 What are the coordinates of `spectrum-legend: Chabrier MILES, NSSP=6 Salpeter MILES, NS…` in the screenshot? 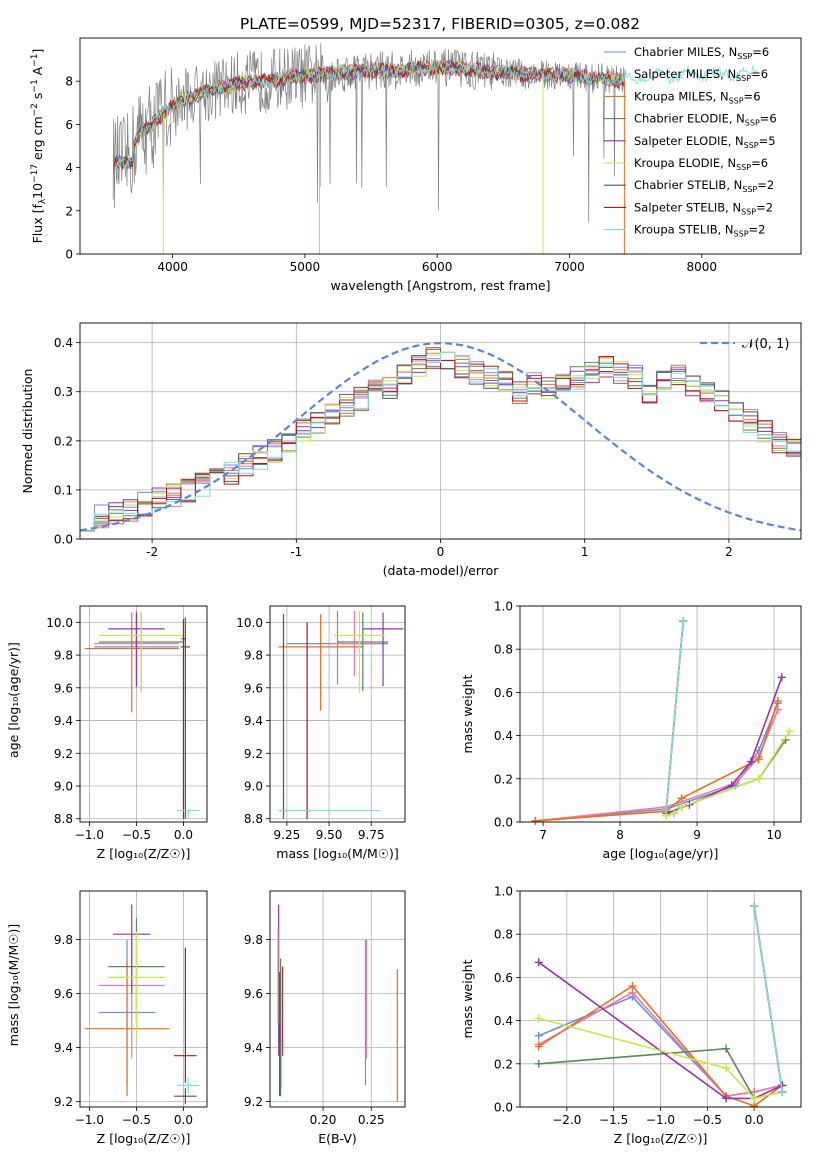 It's located at (690, 142).